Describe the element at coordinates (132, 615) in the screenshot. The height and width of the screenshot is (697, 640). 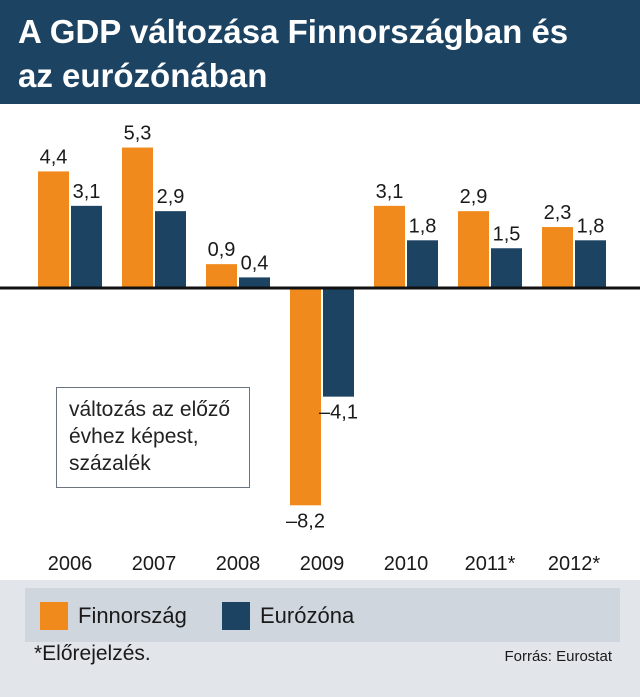
I see `legend-label-finnorszag: Finnország` at that location.